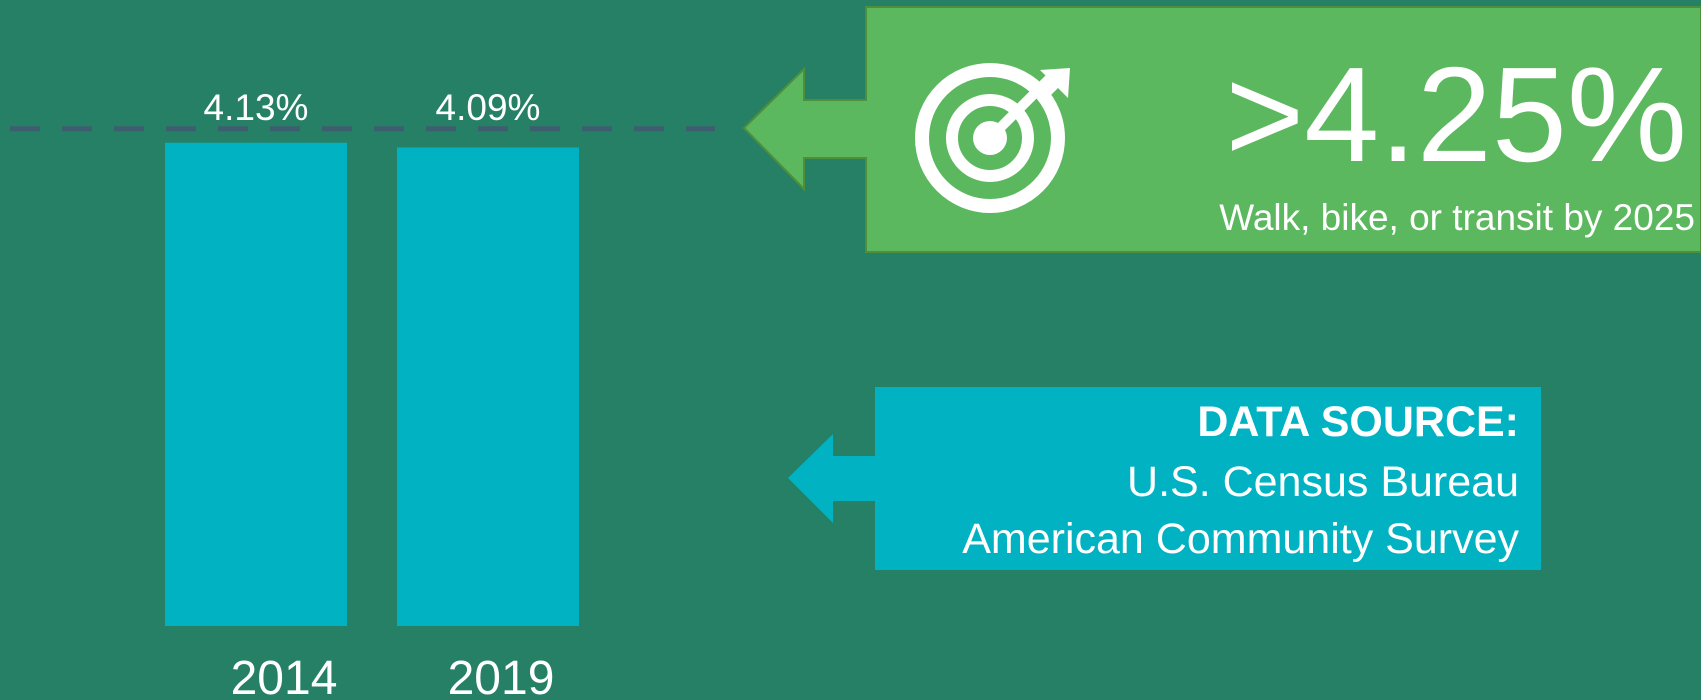 This screenshot has width=1701, height=700. Describe the element at coordinates (992, 138) in the screenshot. I see `target-icon` at that location.